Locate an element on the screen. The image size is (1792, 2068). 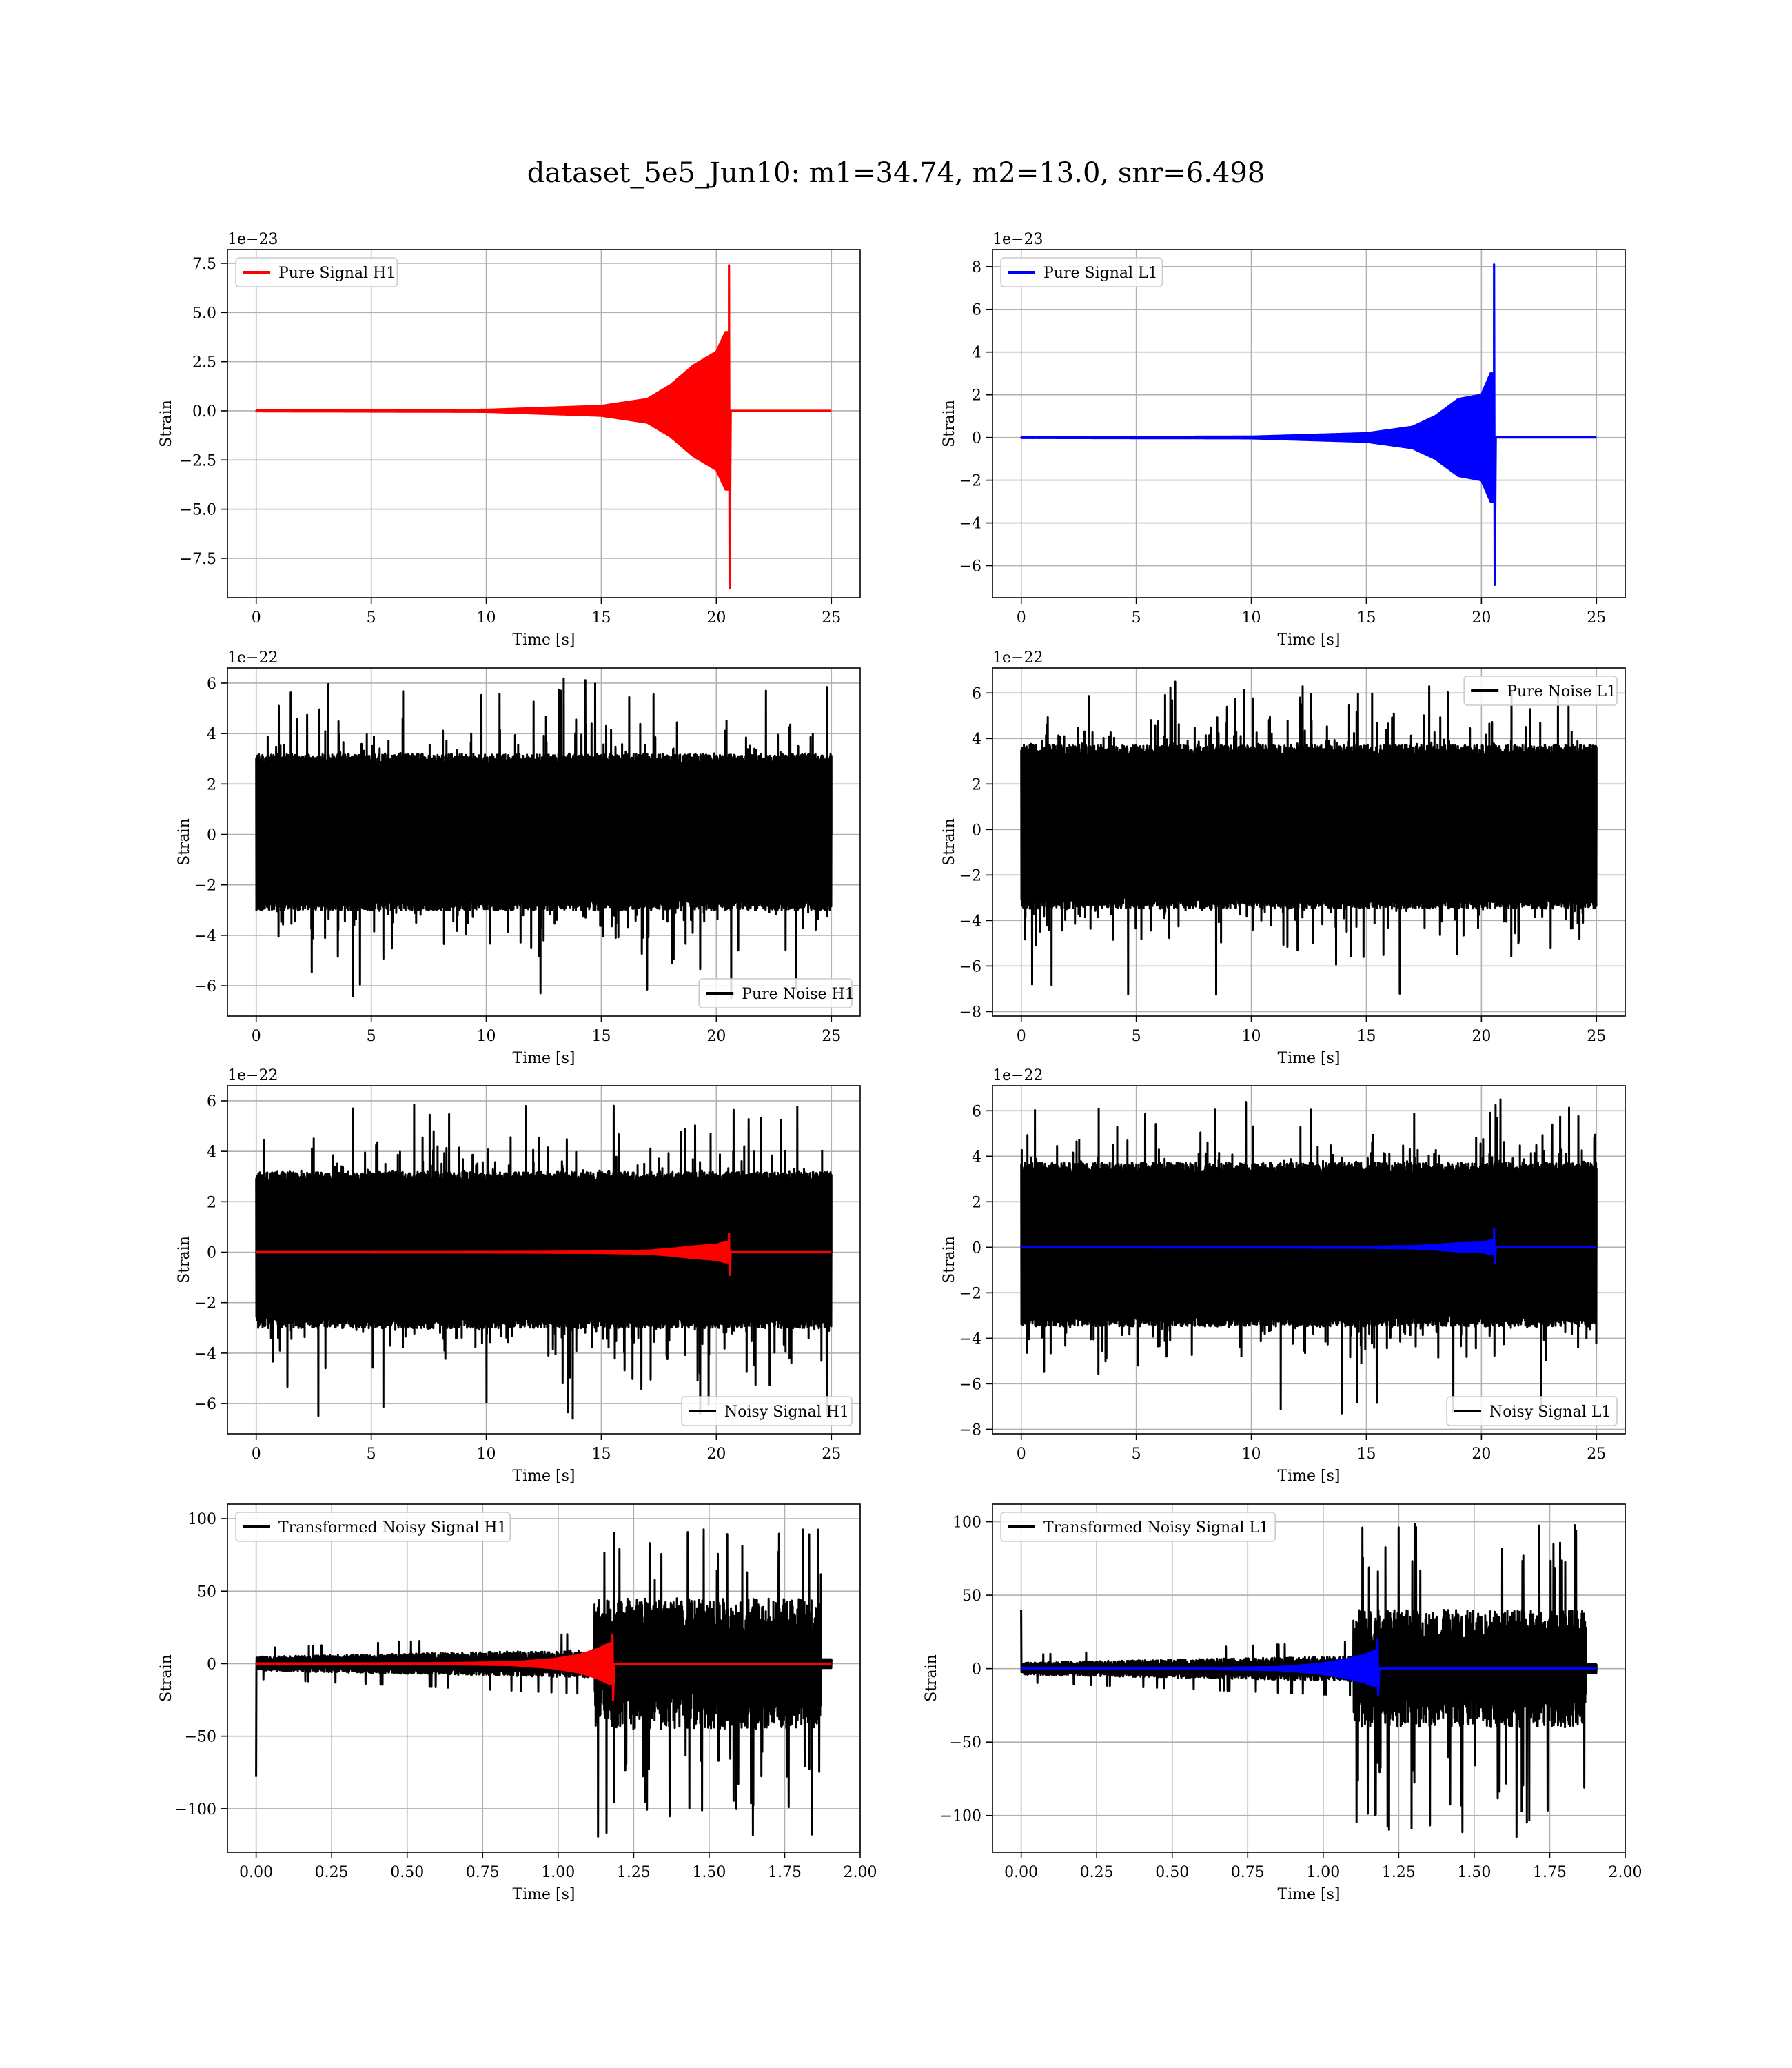
legend-label: Transformed Noisy Signal L1 is located at coordinates (1156, 1528).